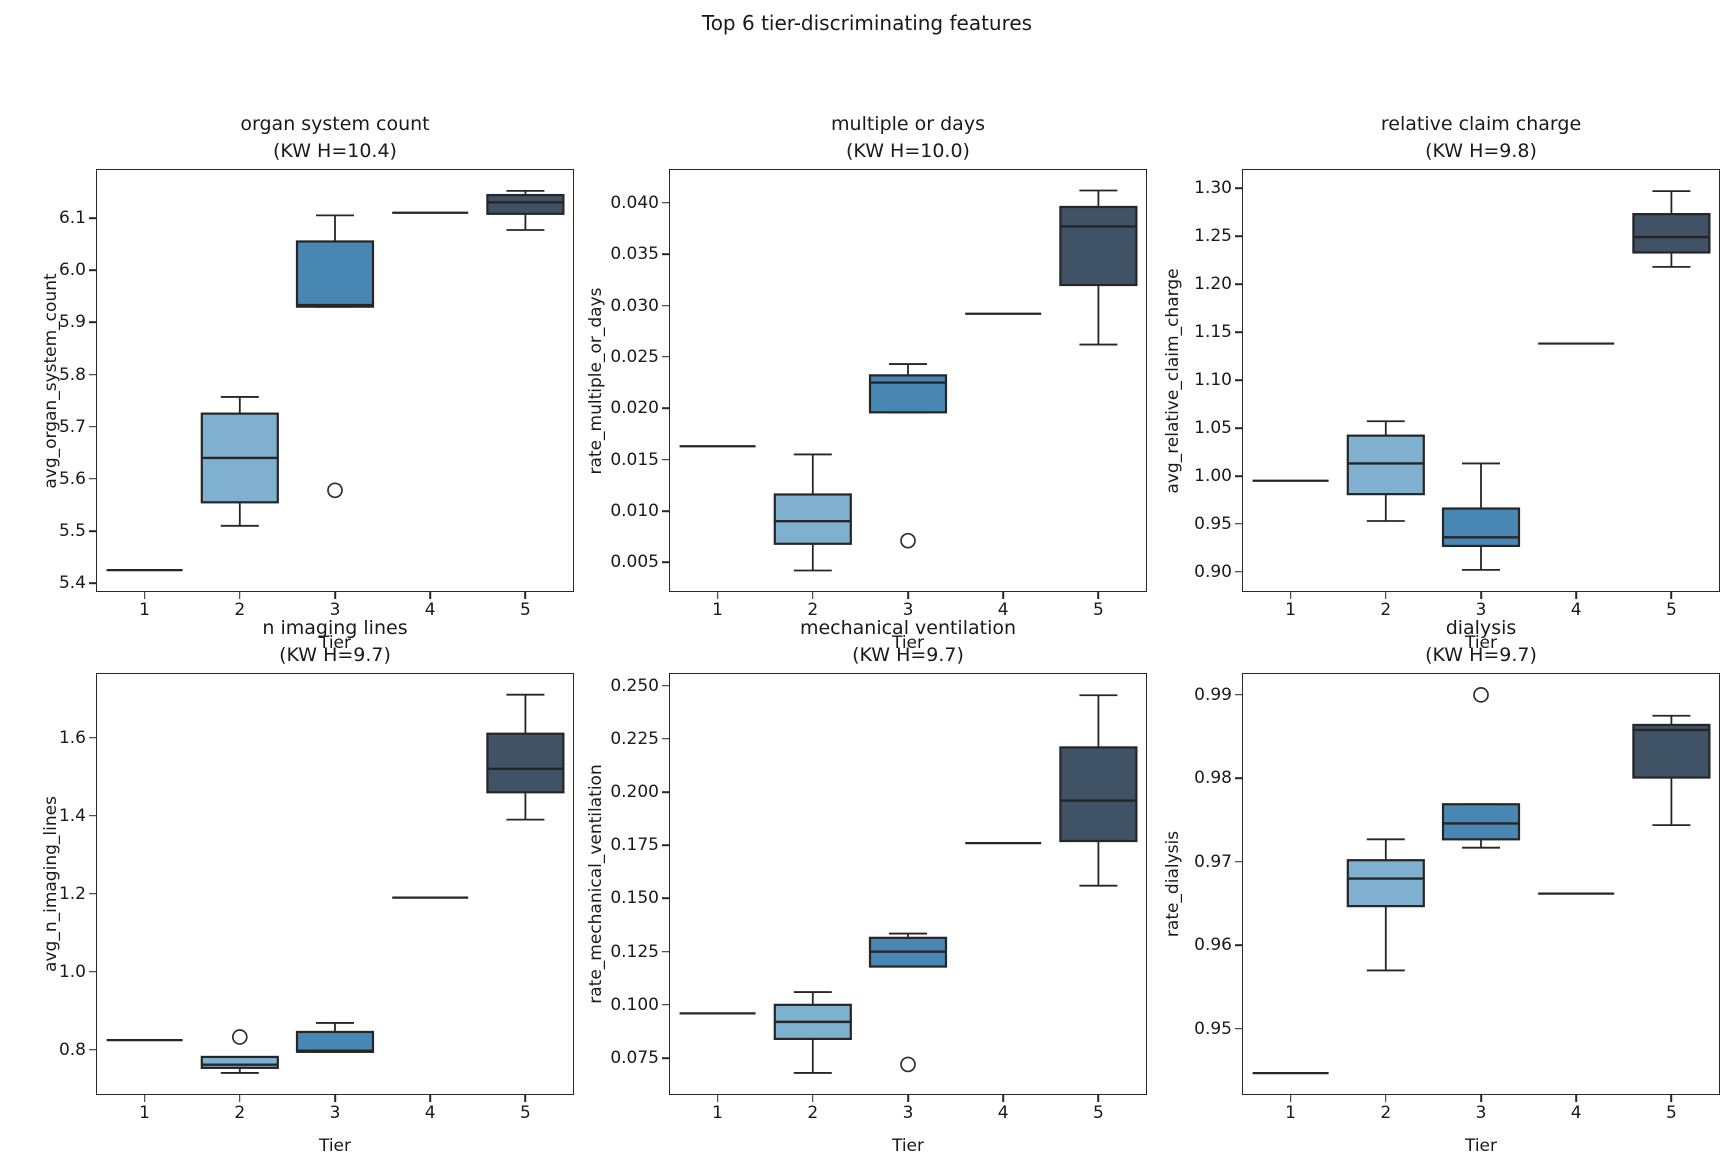 The height and width of the screenshot is (1172, 1734). Describe the element at coordinates (634, 254) in the screenshot. I see `y-tick-label: 0.035` at that location.